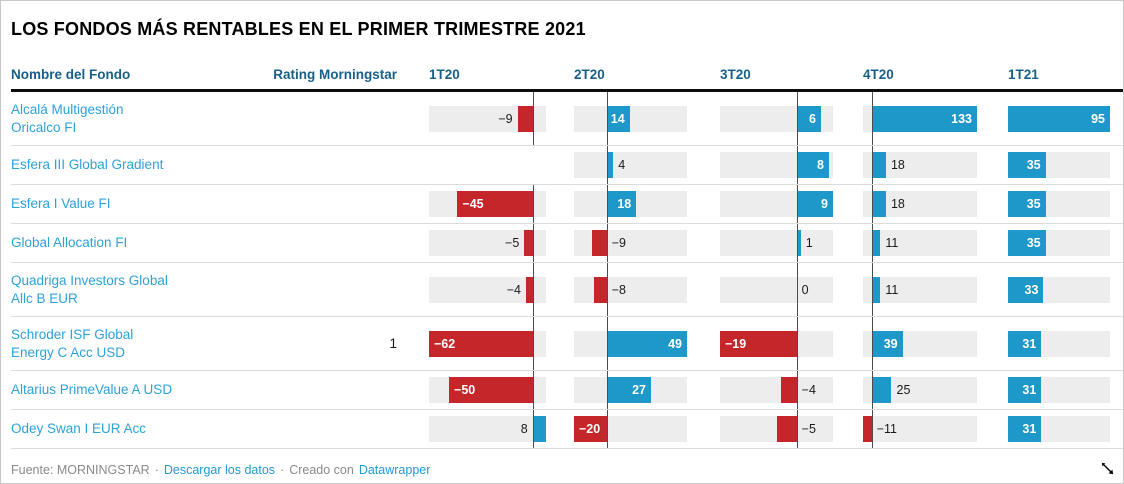 This screenshot has width=1124, height=484. What do you see at coordinates (776, 118) in the screenshot?
I see `bar-track: 6` at bounding box center [776, 118].